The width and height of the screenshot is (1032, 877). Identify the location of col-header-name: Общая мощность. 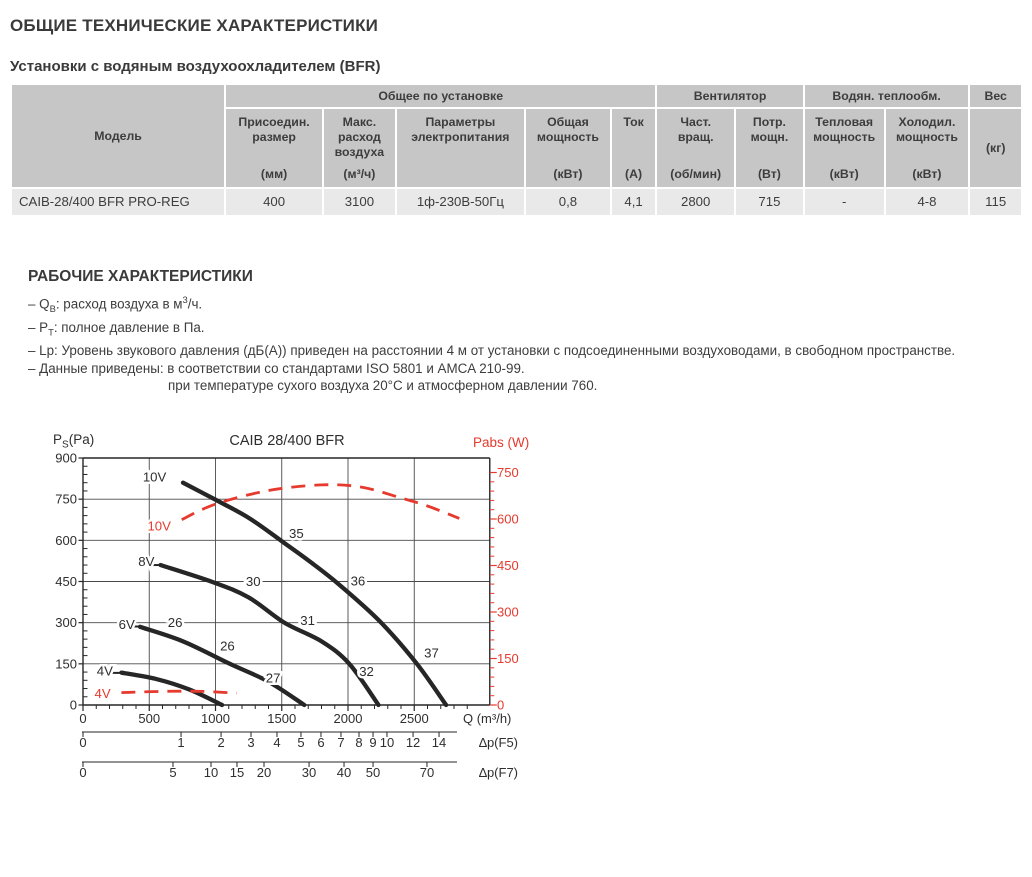
(567, 129).